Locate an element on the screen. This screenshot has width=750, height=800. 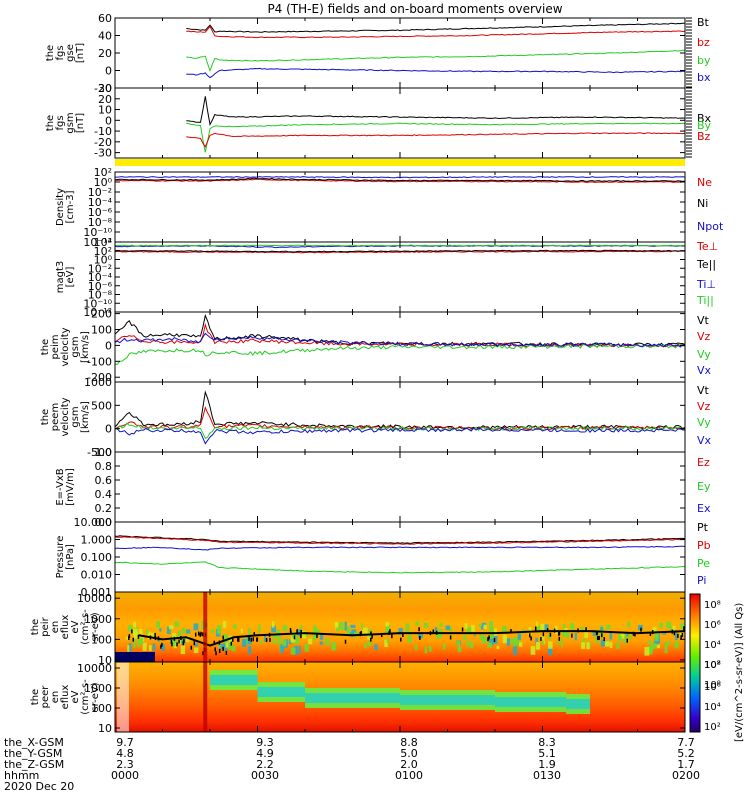
x-row-label: the_Z-GSM is located at coordinates (34, 764).